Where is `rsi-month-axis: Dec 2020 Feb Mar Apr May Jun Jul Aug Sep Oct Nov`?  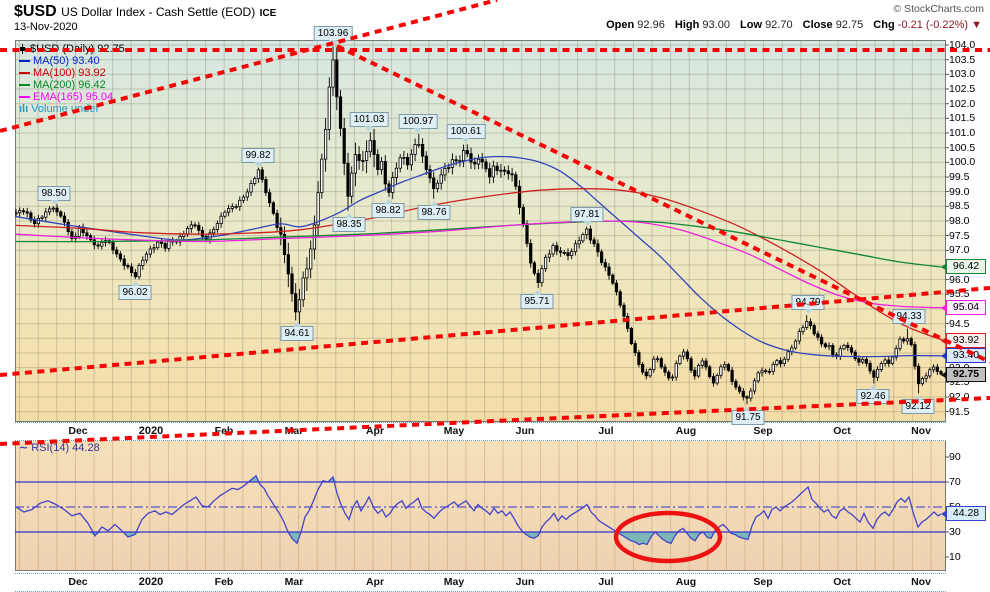
rsi-month-axis: Dec 2020 Feb Mar Apr May Jun Jul Aug Sep Oct Nov is located at coordinates (480, 582).